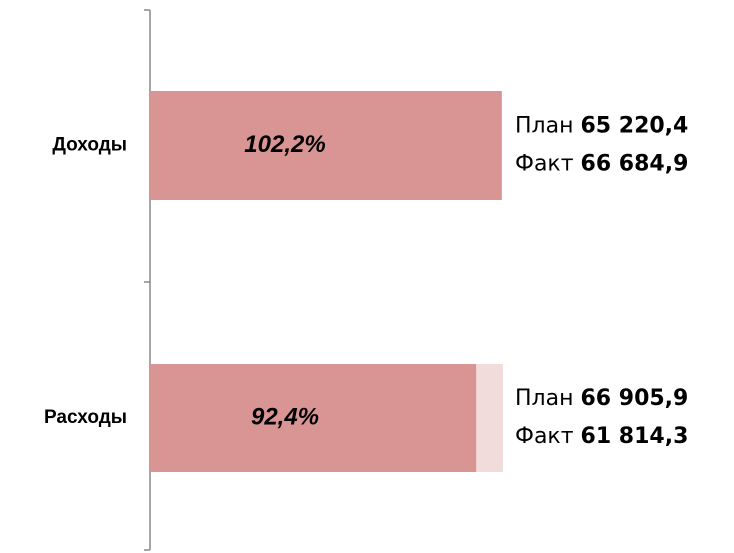  I want to click on ratio-label: 92,4%, so click(285, 416).